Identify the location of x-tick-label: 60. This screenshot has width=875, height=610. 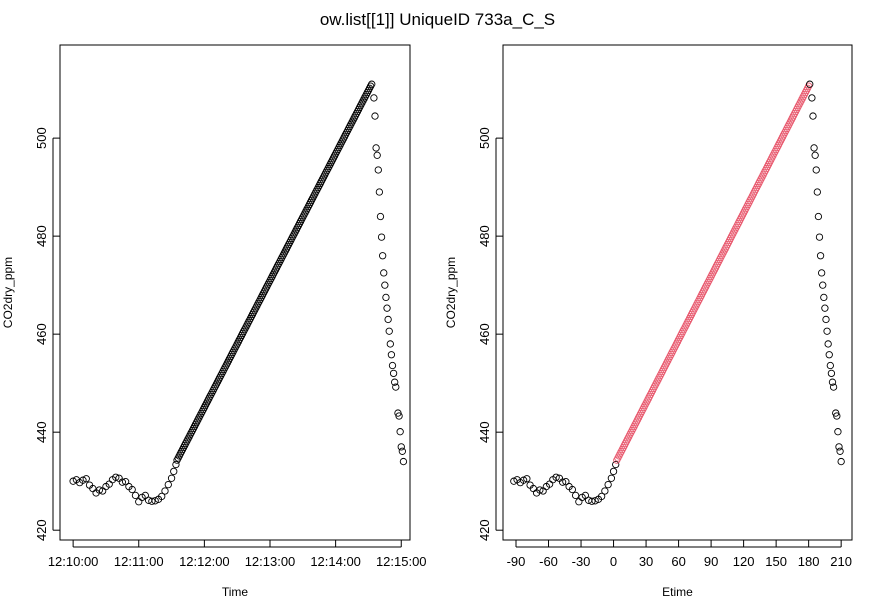
(678, 561).